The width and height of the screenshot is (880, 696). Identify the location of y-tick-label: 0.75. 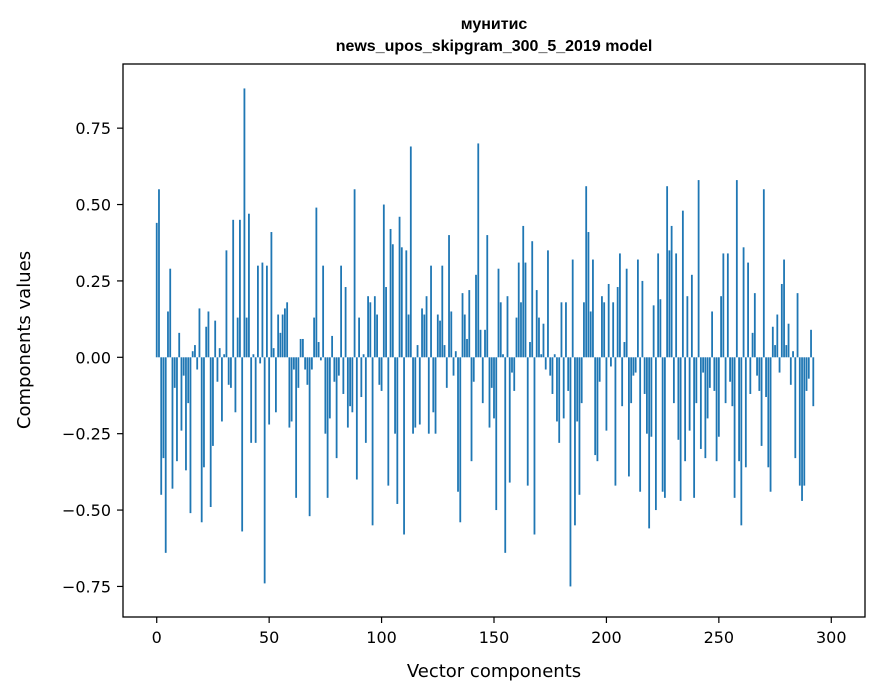
(93, 128).